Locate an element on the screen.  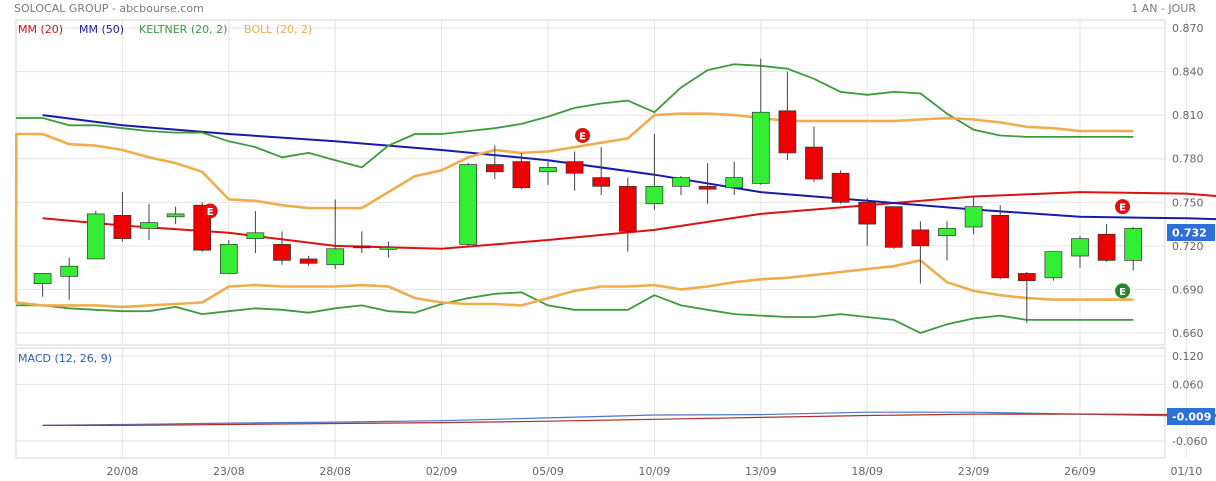
x-tick-label: 10/09 is located at coordinates (655, 471).